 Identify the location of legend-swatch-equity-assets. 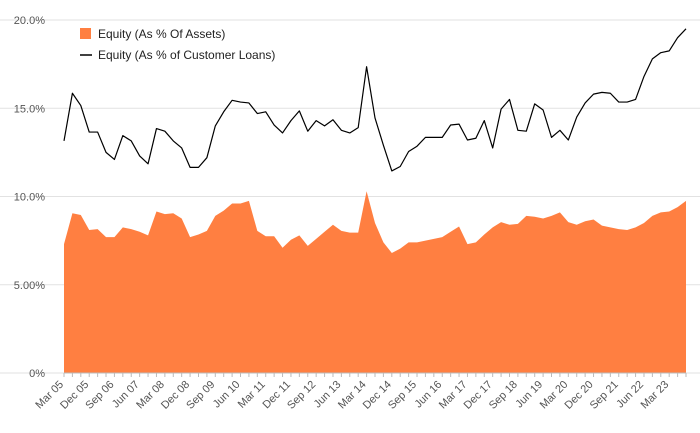
(85, 33).